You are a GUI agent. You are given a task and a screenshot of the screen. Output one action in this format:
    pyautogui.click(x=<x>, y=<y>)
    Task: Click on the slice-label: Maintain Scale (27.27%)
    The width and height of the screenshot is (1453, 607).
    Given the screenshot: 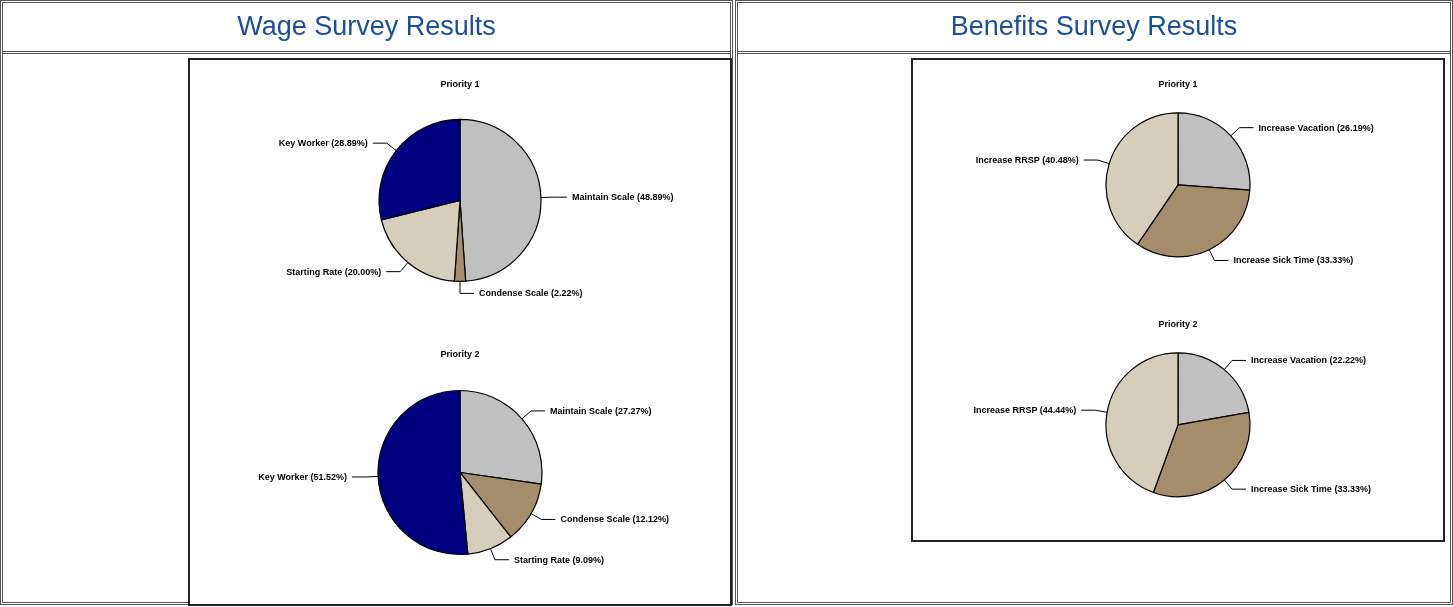 What is the action you would take?
    pyautogui.click(x=601, y=410)
    